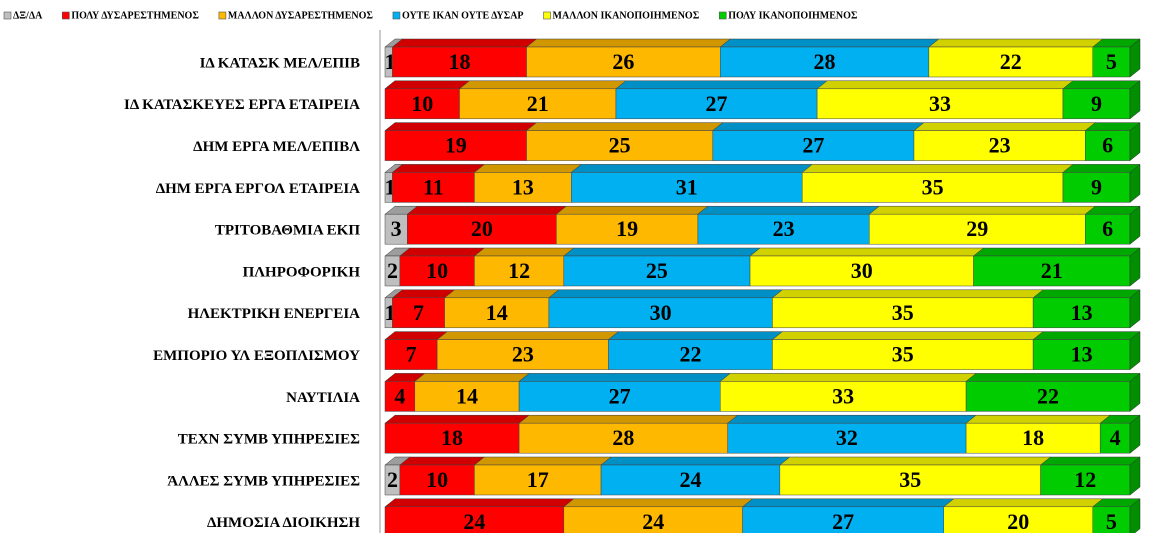 The image size is (1167, 533). Describe the element at coordinates (661, 312) in the screenshot. I see `data-label: 30` at that location.